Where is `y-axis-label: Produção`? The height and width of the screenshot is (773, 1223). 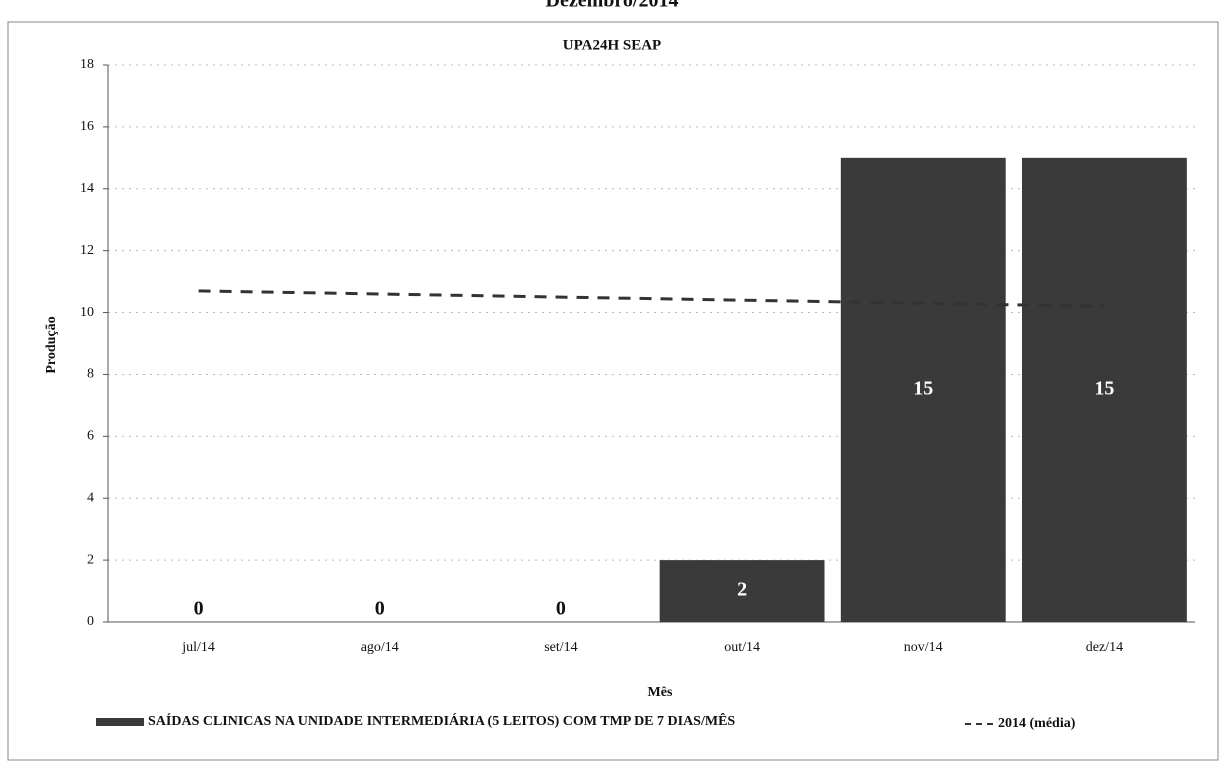 y-axis-label: Produção is located at coordinates (51, 344).